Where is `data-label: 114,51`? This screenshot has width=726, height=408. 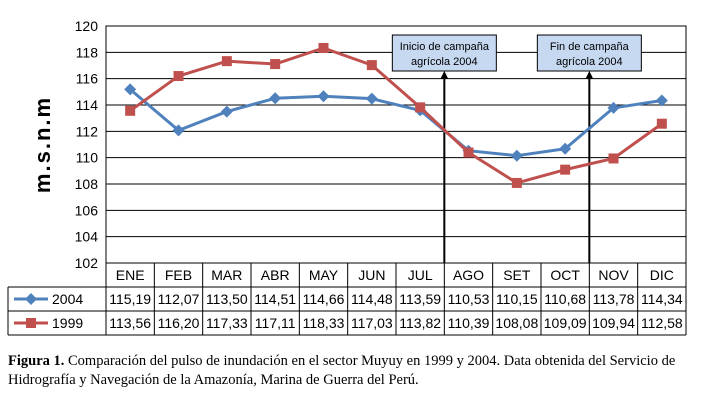 data-label: 114,51 is located at coordinates (275, 299).